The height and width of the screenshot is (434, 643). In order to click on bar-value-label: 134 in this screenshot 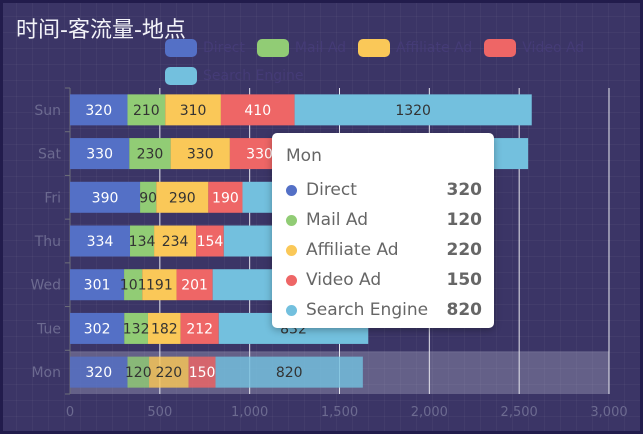, I will do `click(142, 242)`.